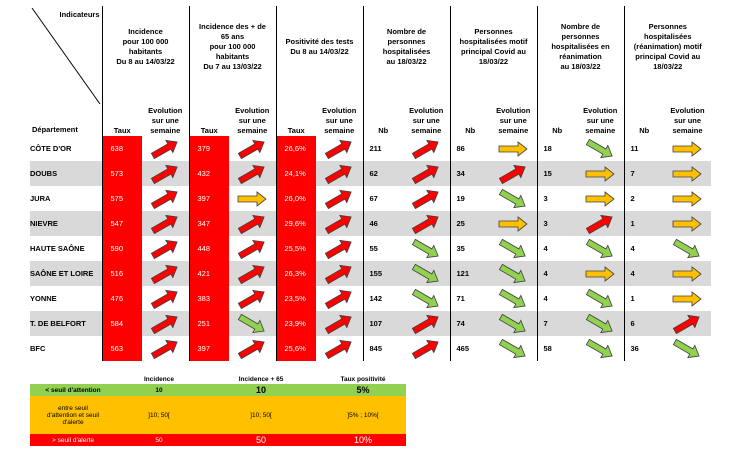 This screenshot has width=753, height=470. I want to click on value-cell: 845, so click(382, 348).